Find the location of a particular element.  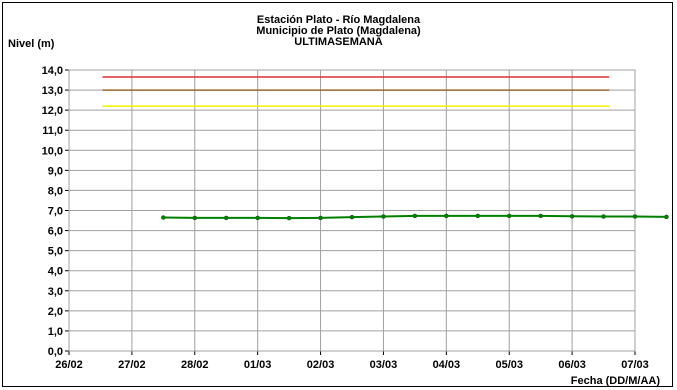

y-tick-label: 1,0 is located at coordinates (55, 332).